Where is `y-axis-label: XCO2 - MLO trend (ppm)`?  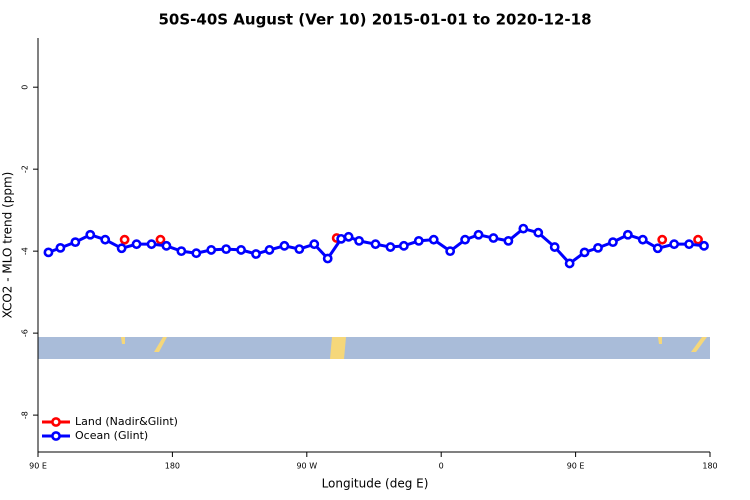 y-axis-label: XCO2 - MLO trend (ppm) is located at coordinates (8, 245).